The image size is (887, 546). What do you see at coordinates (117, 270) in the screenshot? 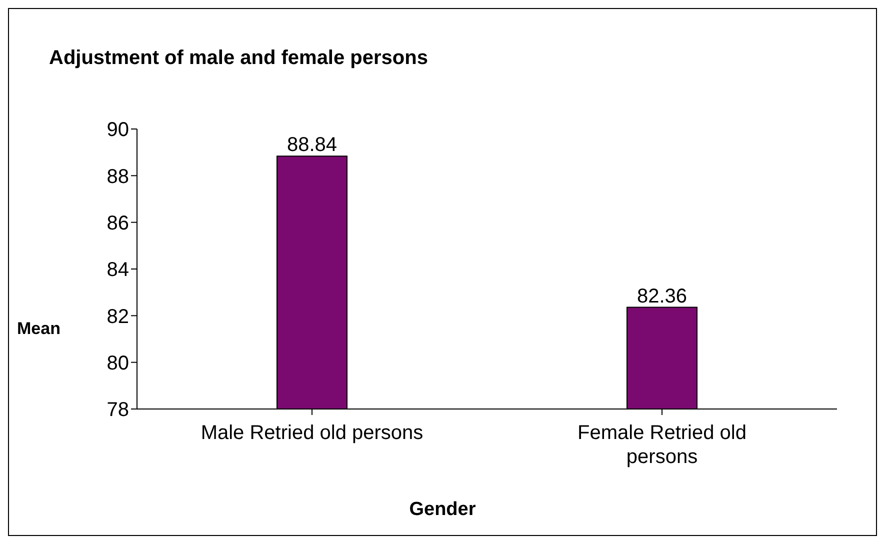
I see `y-tick-label: 84` at bounding box center [117, 270].